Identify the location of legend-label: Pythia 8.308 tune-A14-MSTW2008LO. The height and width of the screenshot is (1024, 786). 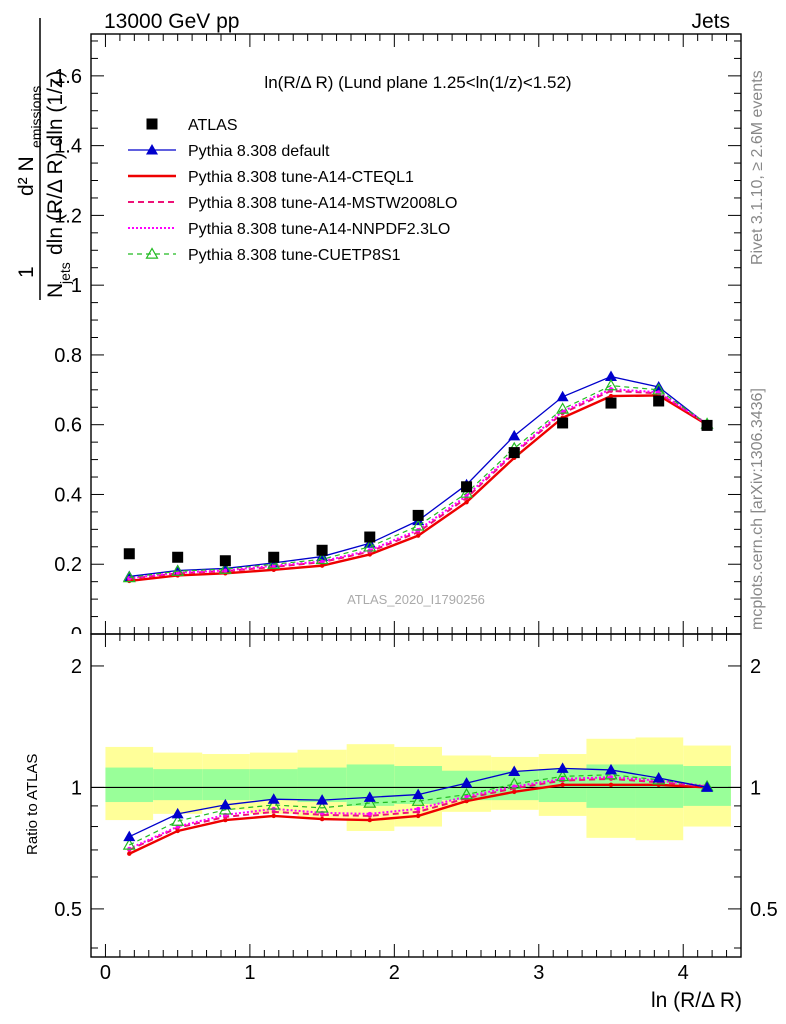
(322, 203).